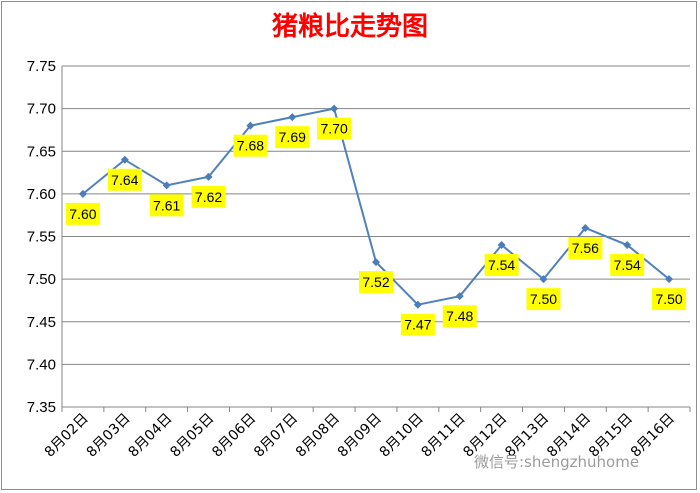 Image resolution: width=700 pixels, height=493 pixels. I want to click on y-tick-label: 7.35, so click(41, 407).